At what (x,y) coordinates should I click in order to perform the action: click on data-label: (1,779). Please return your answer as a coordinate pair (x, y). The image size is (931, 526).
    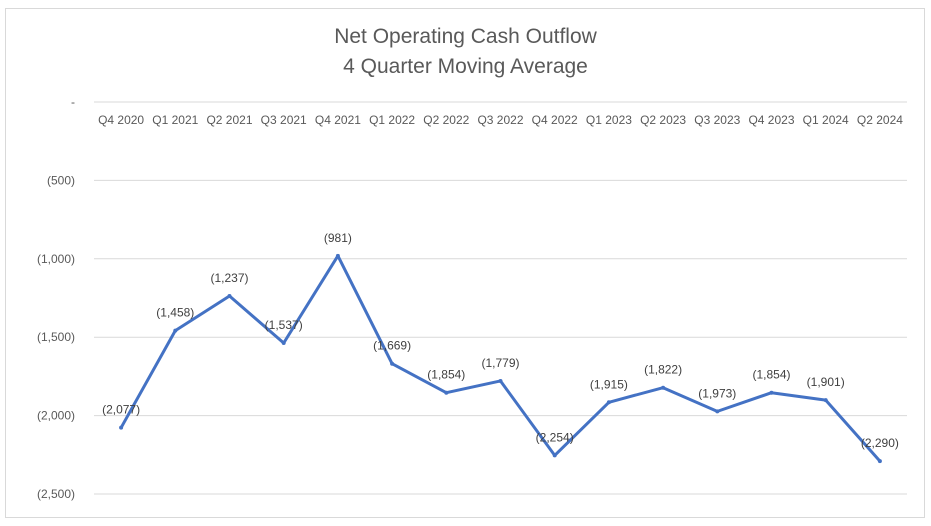
    Looking at the image, I should click on (500, 363).